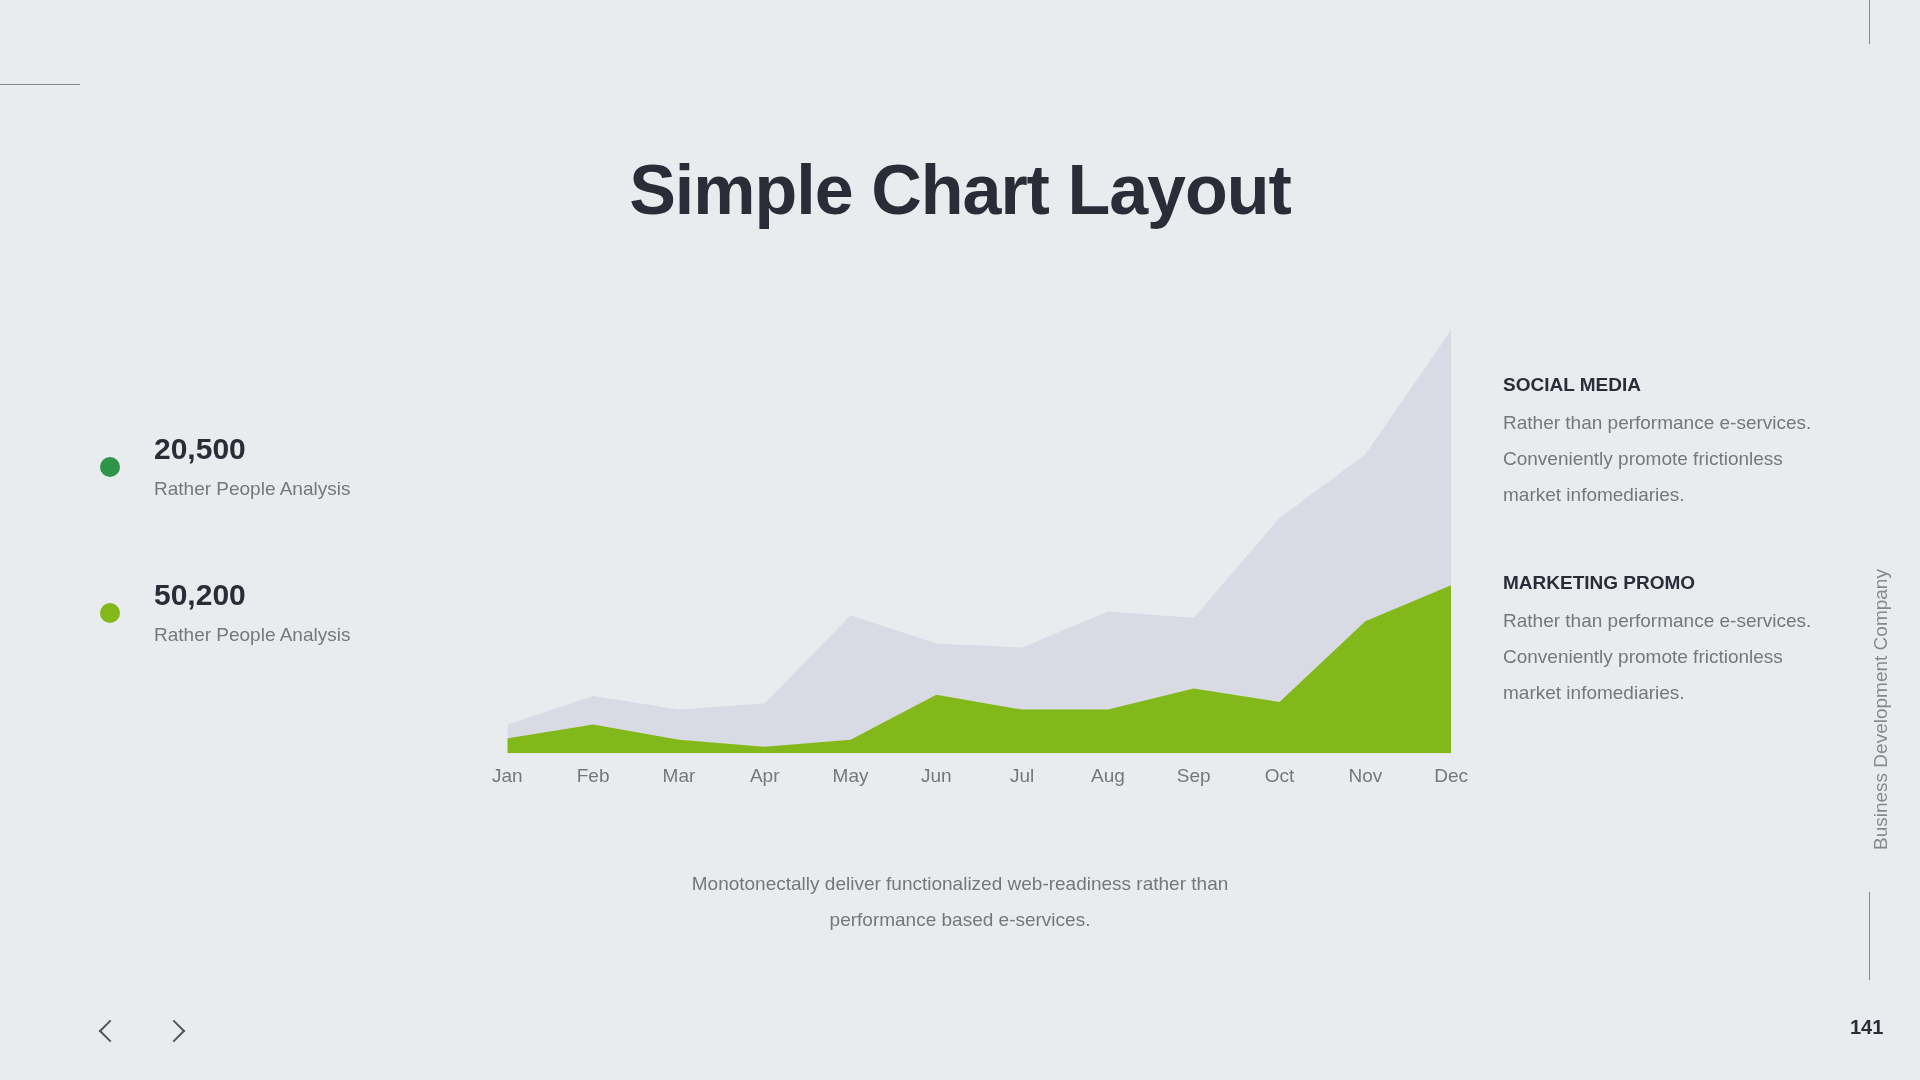 This screenshot has width=1920, height=1080. I want to click on x-tick-label: Jun, so click(936, 775).